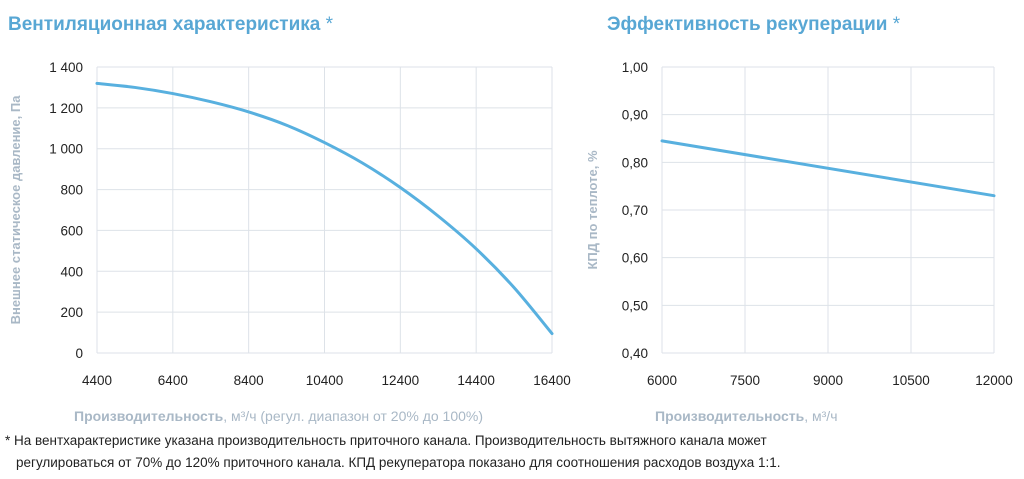 The width and height of the screenshot is (1024, 479). What do you see at coordinates (353, 416) in the screenshot?
I see `x-axis-label-left-rest: , м³/ч (регул. диапазон от 20% до 100%)` at bounding box center [353, 416].